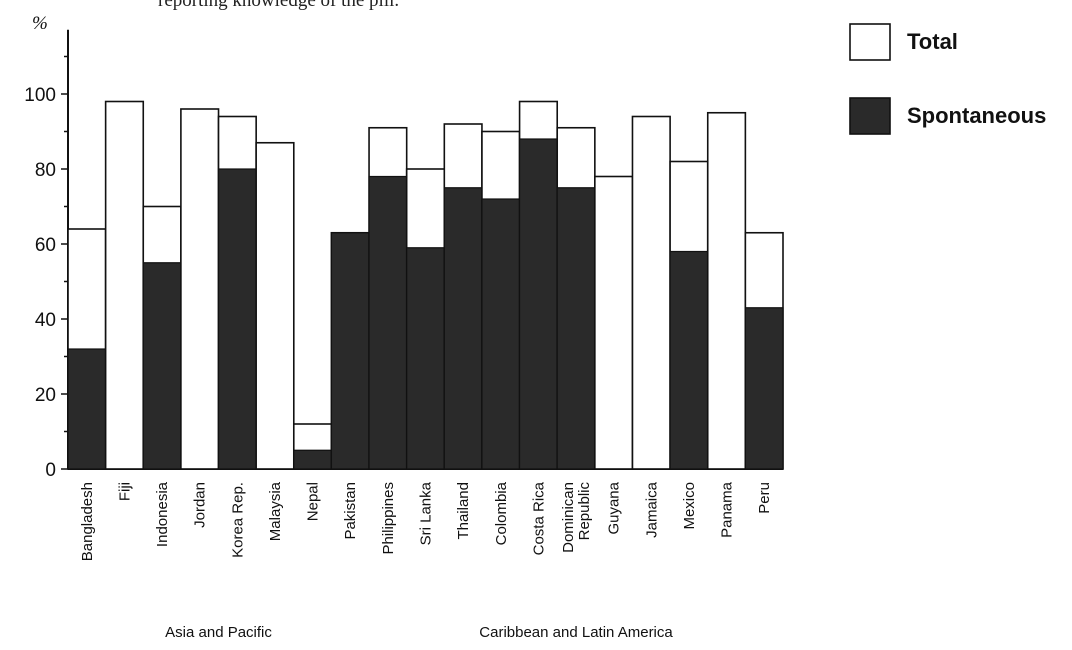 This screenshot has height=650, width=1072. Describe the element at coordinates (976, 115) in the screenshot. I see `legend-label: Spontaneous` at that location.